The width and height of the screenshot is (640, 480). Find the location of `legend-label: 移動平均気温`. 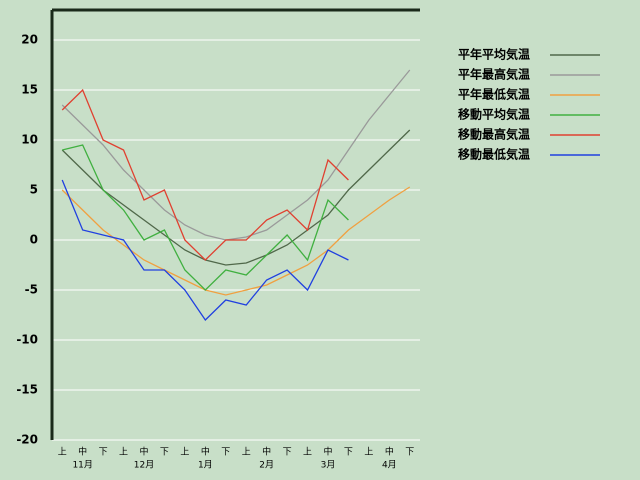

legend-label: 移動平均気温 is located at coordinates (494, 114).